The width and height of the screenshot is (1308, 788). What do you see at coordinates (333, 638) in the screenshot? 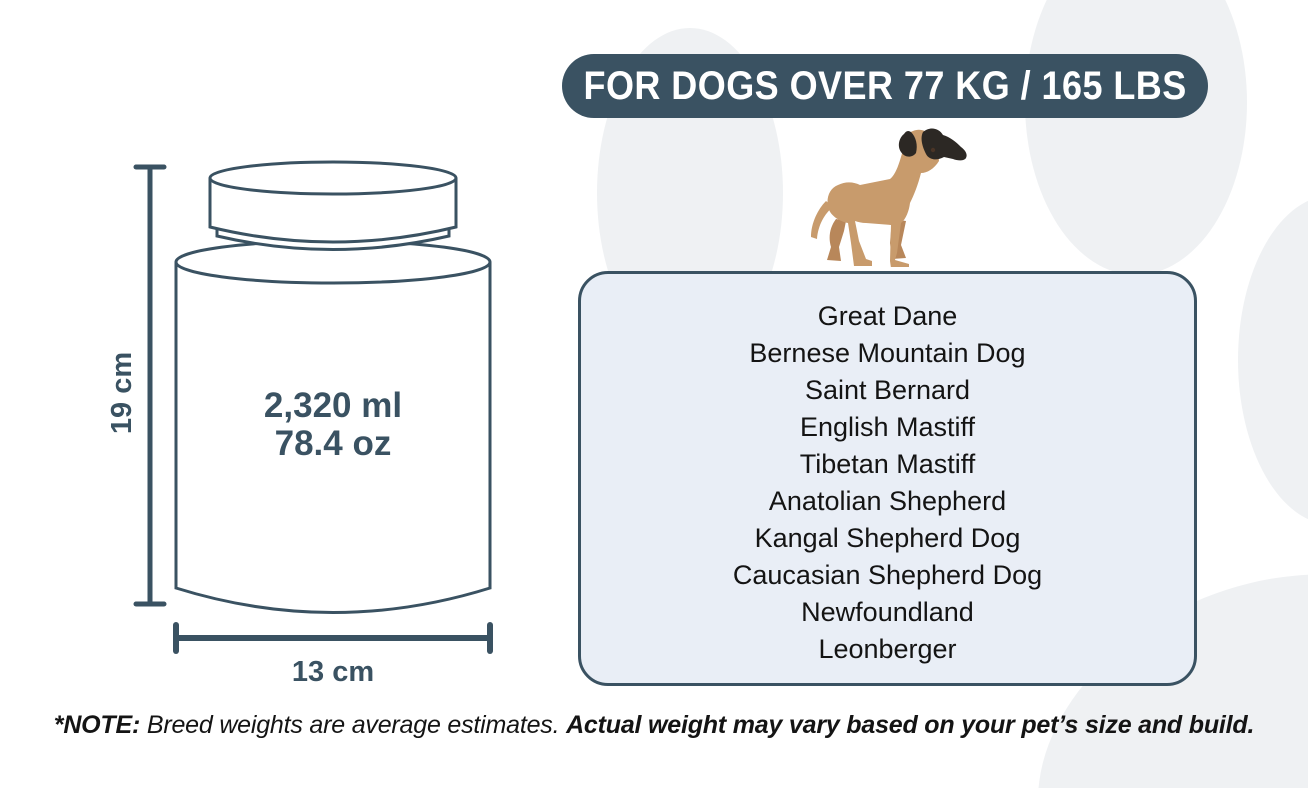
I see `width-dimension-line` at bounding box center [333, 638].